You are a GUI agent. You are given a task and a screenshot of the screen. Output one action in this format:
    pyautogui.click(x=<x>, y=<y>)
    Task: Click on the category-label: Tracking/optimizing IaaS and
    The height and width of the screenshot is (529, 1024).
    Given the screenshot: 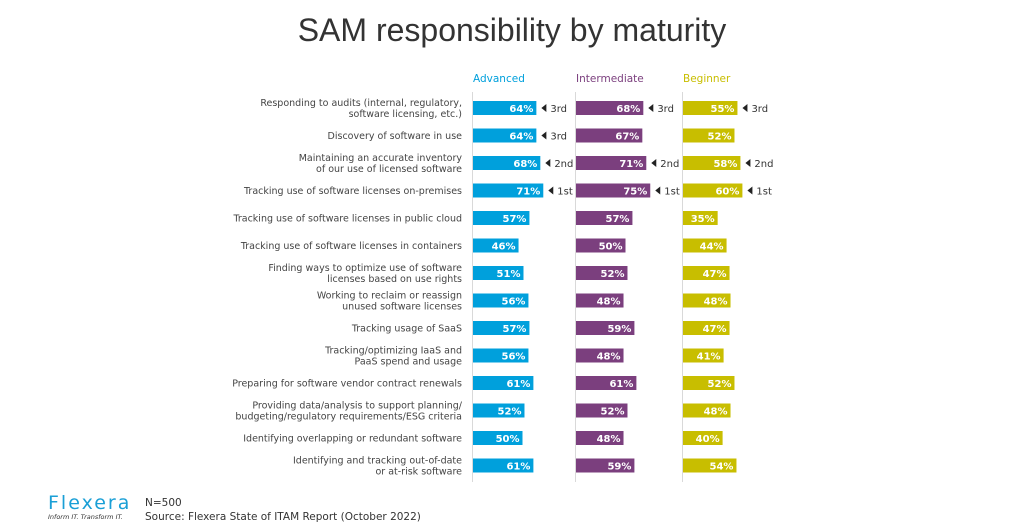 What is the action you would take?
    pyautogui.click(x=393, y=351)
    